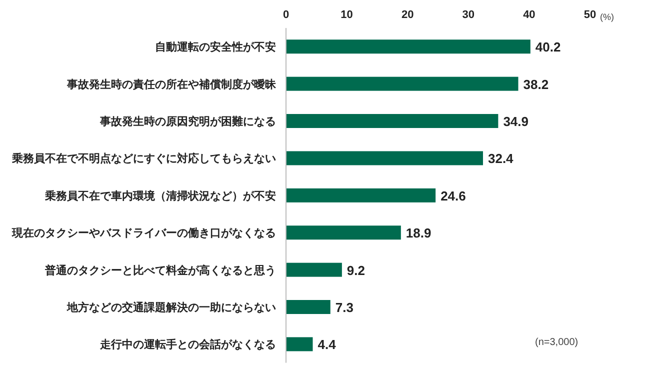 Image resolution: width=665 pixels, height=385 pixels. I want to click on x-tick-label: 30, so click(468, 15).